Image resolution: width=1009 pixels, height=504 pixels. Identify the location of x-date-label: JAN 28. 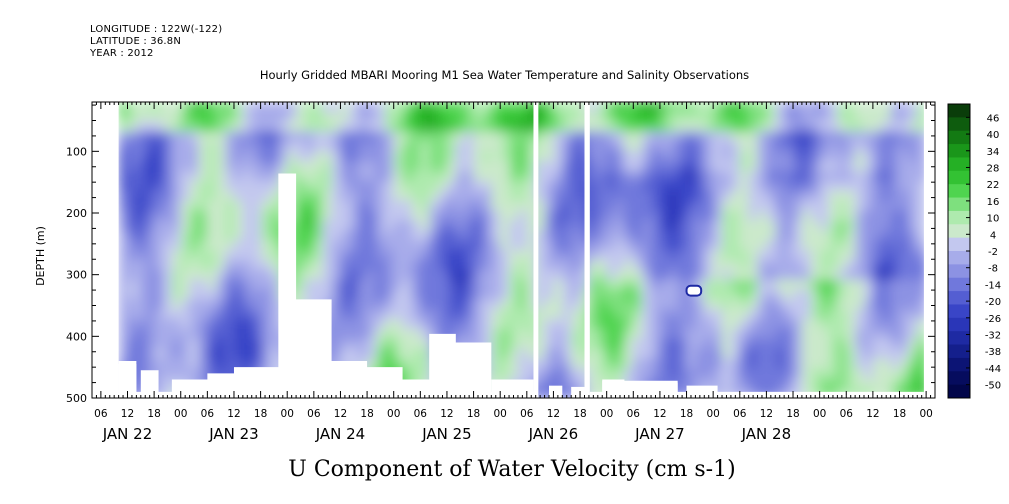
(766, 434).